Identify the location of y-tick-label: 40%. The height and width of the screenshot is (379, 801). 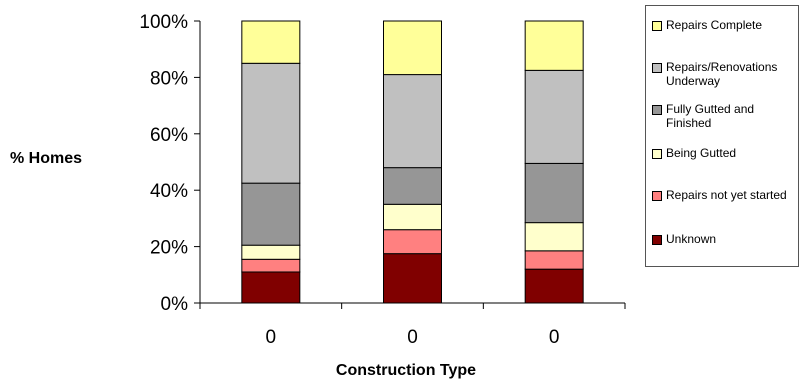
(169, 191).